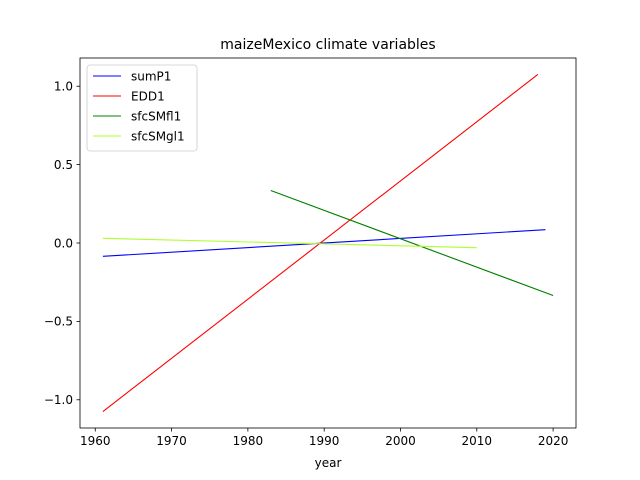 The image size is (640, 480). I want to click on x-tick-label: 1970, so click(171, 441).